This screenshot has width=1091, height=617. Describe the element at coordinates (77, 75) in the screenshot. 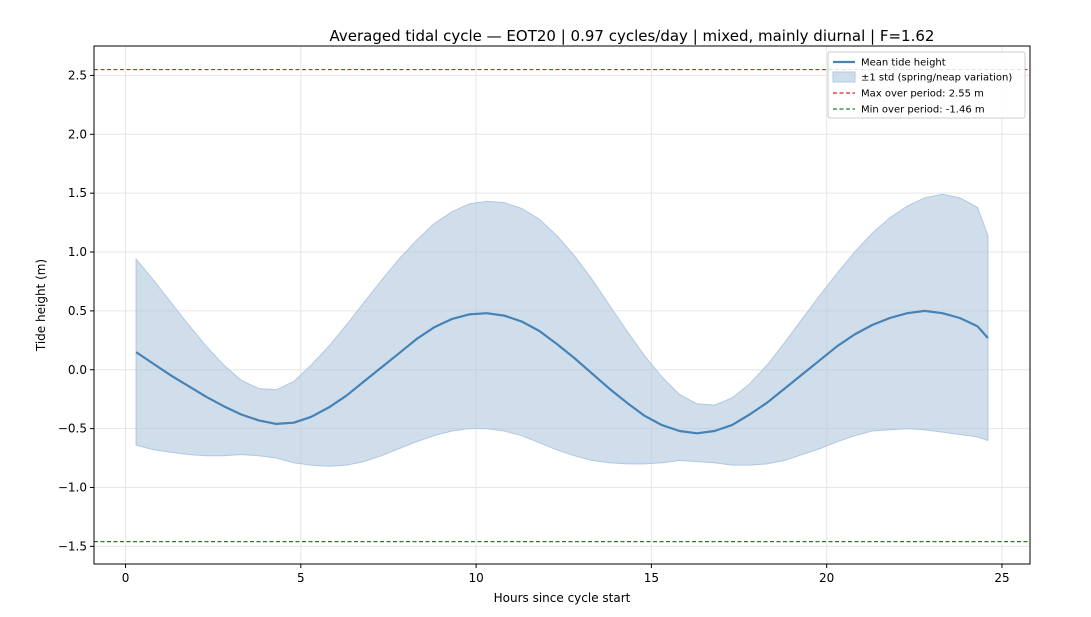

I see `y-tick-label: 2.5` at that location.